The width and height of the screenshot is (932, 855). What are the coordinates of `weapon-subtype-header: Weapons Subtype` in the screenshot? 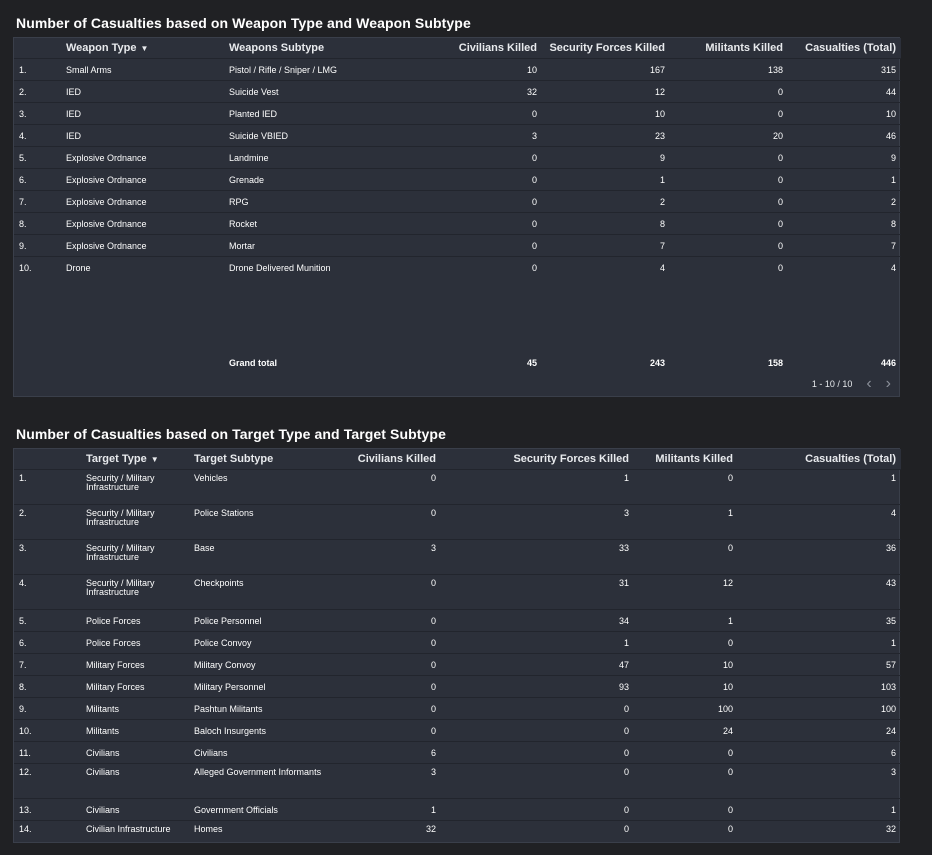 It's located at (319, 48).